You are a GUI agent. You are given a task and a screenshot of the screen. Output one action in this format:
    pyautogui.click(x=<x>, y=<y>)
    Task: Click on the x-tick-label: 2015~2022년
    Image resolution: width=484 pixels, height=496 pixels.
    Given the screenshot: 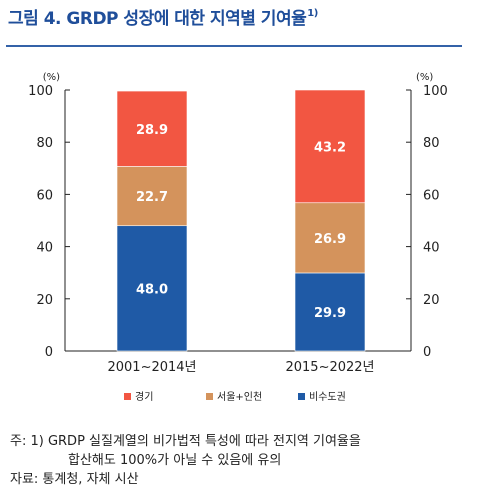 What is the action you would take?
    pyautogui.click(x=329, y=367)
    